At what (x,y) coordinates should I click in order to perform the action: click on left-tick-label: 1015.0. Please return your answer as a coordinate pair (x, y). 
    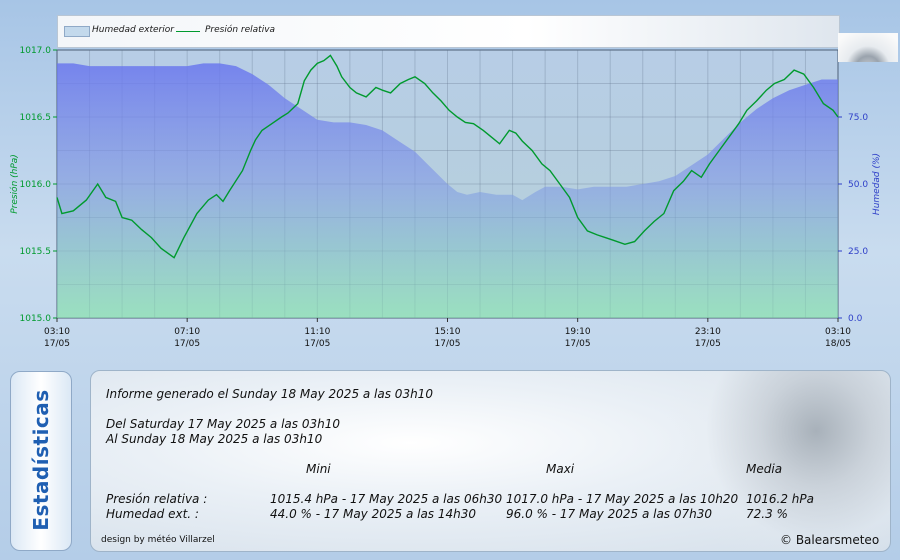
    Looking at the image, I should click on (36, 319).